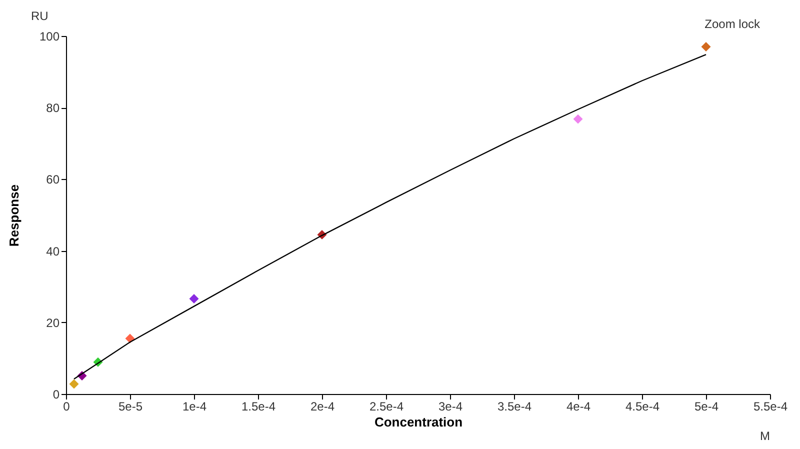 This screenshot has width=800, height=449. Describe the element at coordinates (770, 407) in the screenshot. I see `x-tick-label: 5.5e-4` at that location.